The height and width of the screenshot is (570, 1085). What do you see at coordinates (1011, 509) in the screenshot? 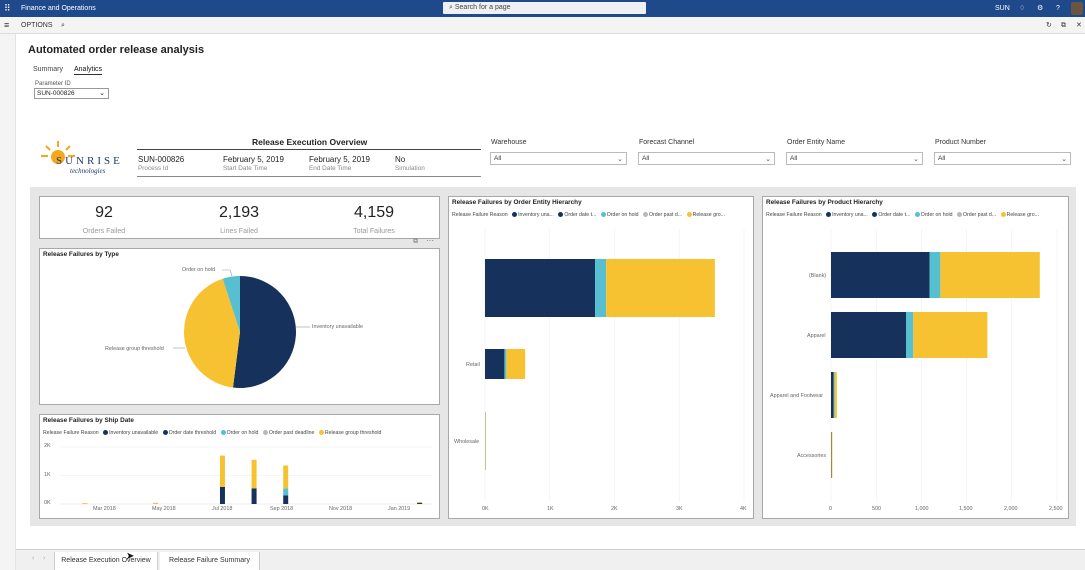
I see `x-tick: 2,000` at bounding box center [1011, 509].